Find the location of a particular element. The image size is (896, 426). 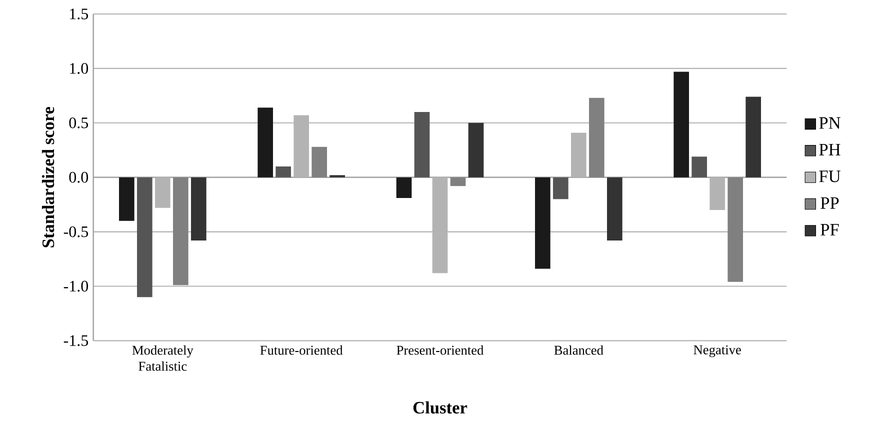

legend-label: PH is located at coordinates (829, 150).